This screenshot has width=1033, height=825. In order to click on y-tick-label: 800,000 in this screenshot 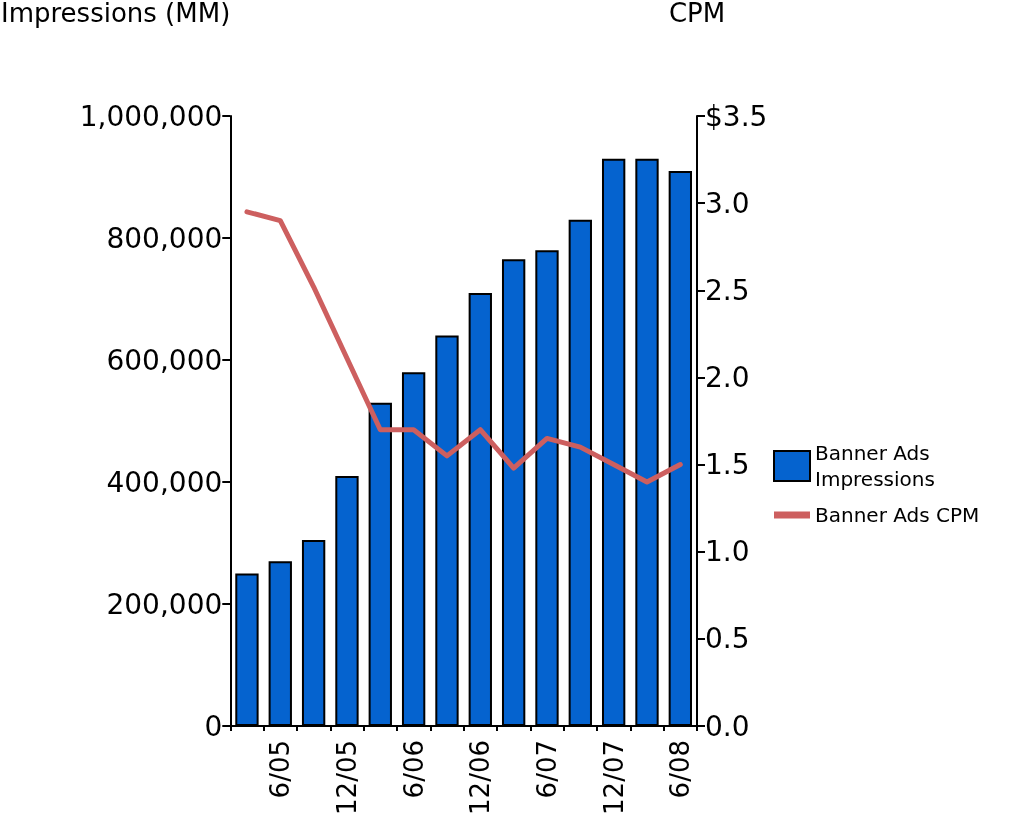, I will do `click(164, 238)`.